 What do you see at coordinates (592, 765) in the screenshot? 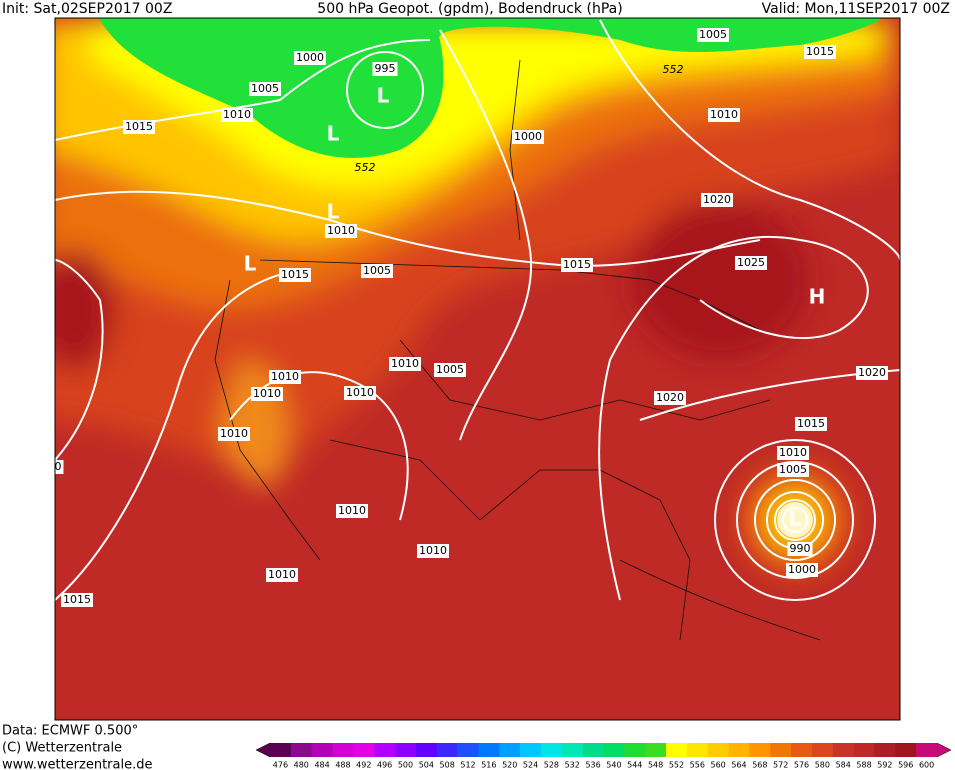
I see `colorbar-tick-label: 536` at bounding box center [592, 765].